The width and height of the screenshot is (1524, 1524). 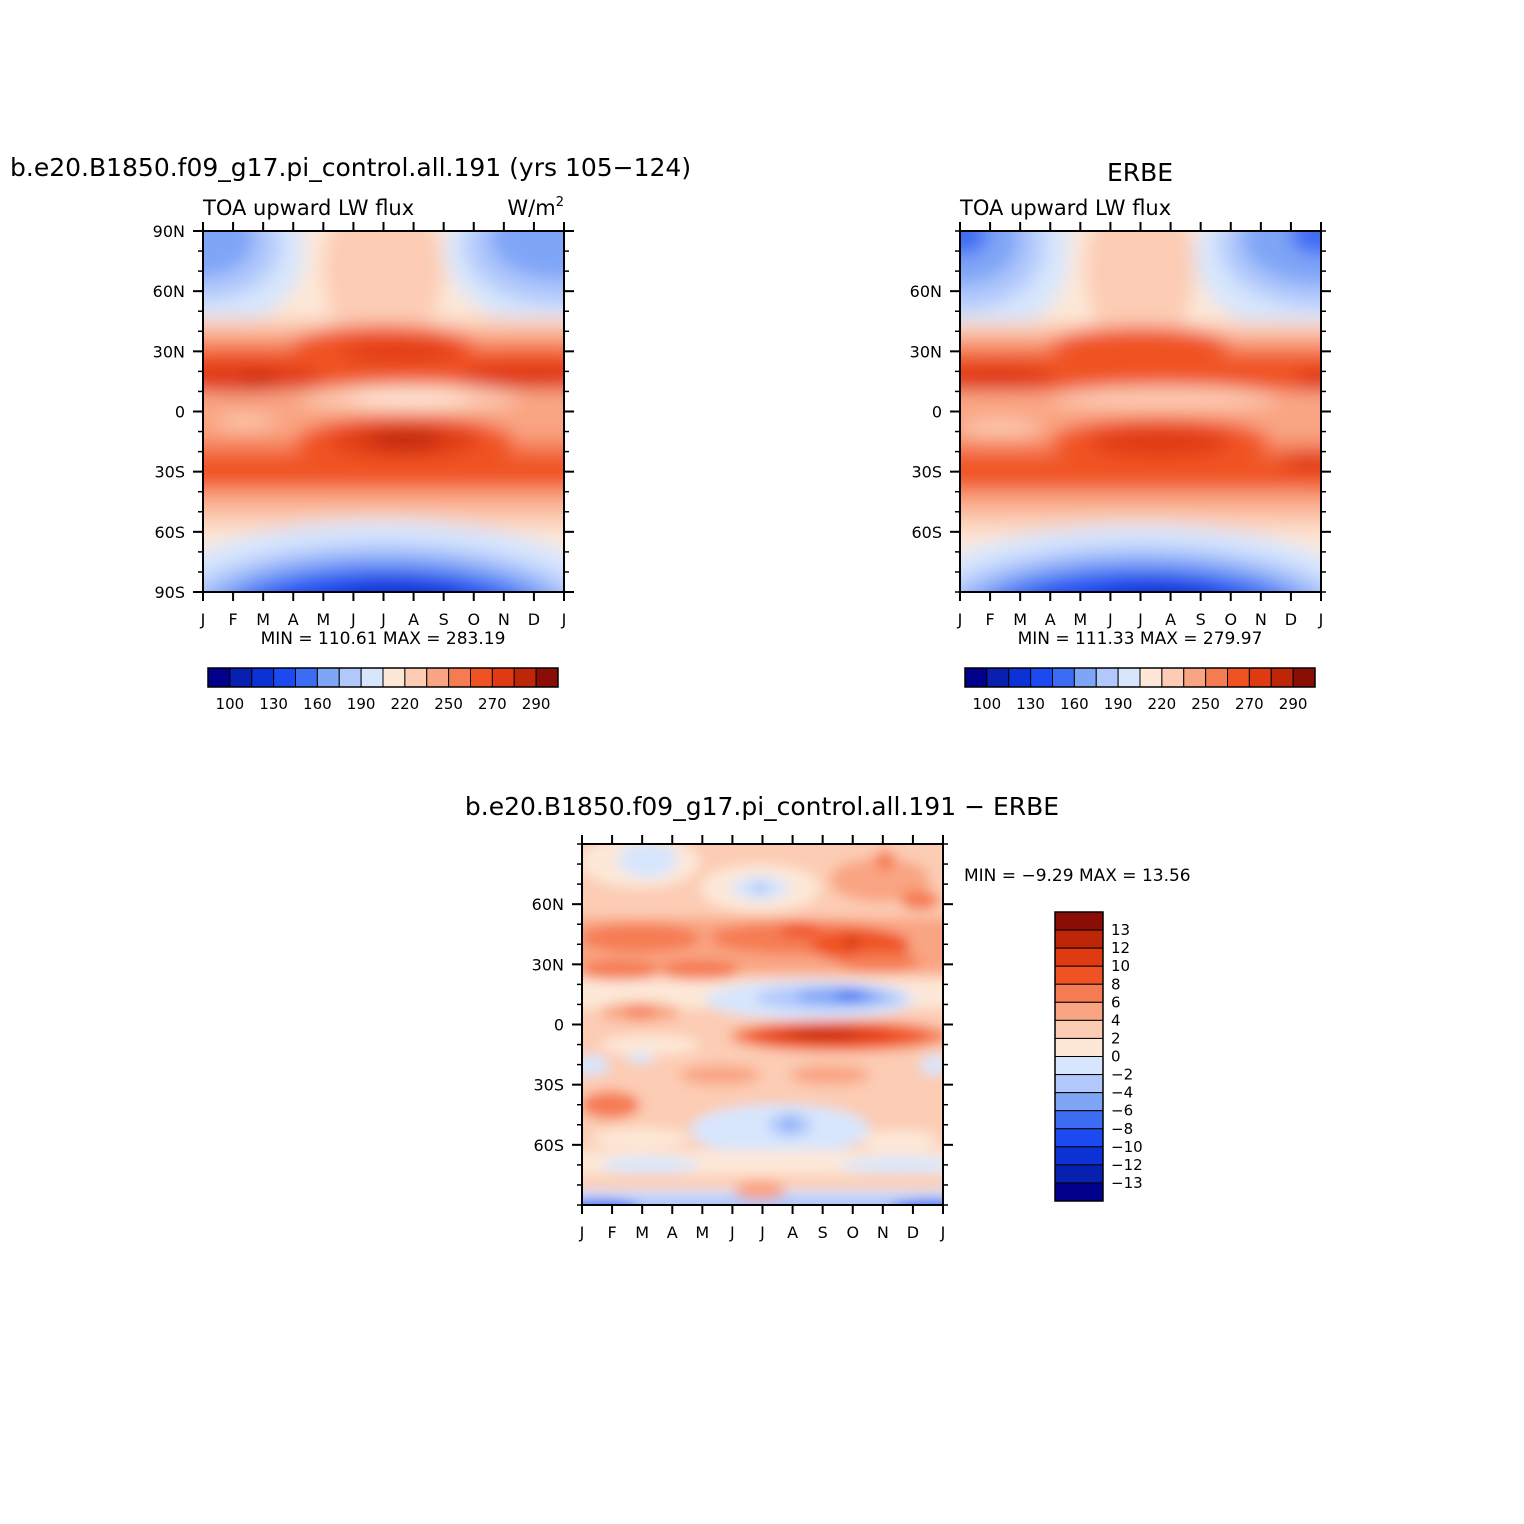 What do you see at coordinates (308, 208) in the screenshot?
I see `panel-model-variable-label: TOA upward LW flux` at bounding box center [308, 208].